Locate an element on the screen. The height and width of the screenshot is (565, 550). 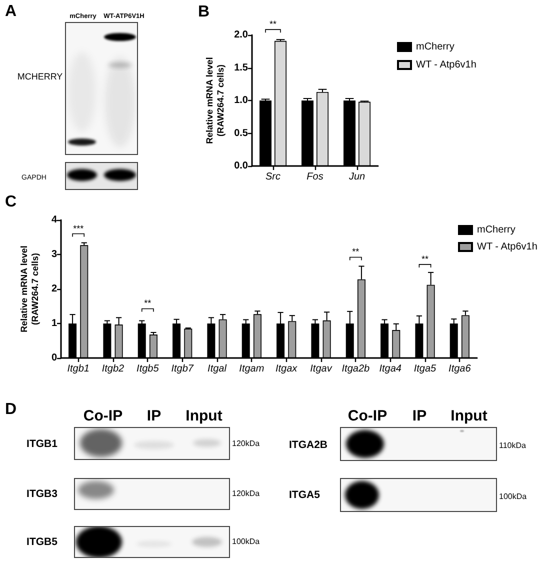
text: 110kDa is located at coordinates (512, 445).